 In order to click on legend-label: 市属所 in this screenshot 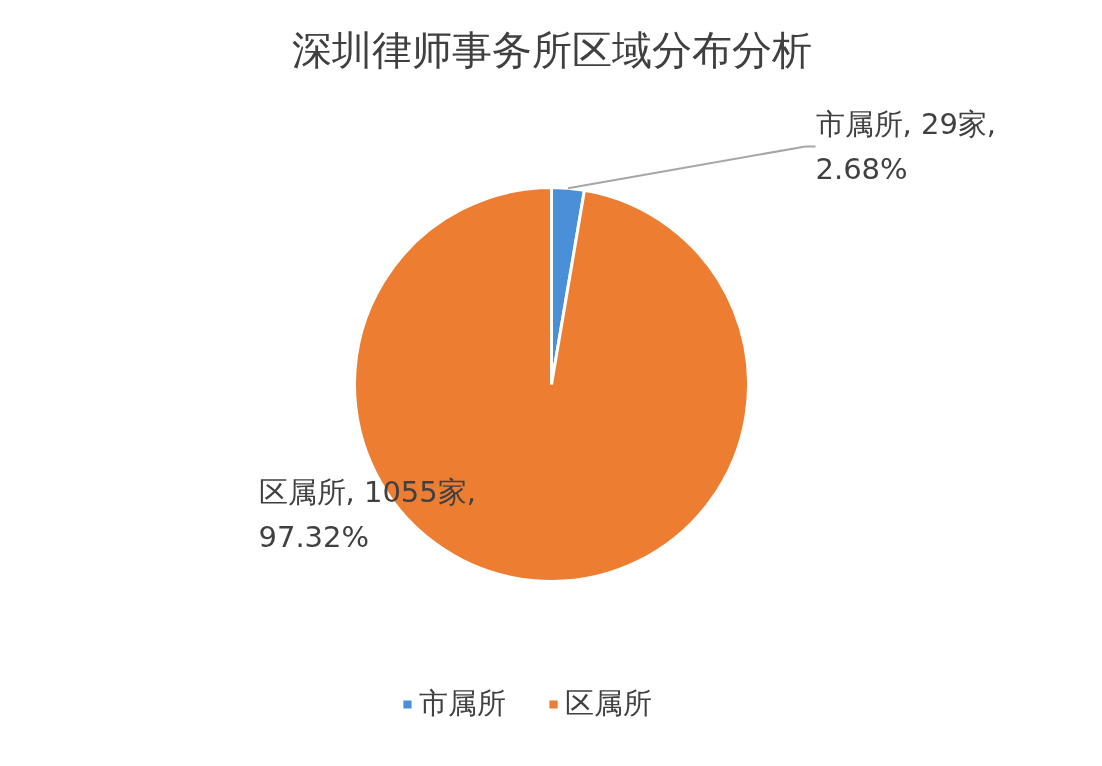, I will do `click(462, 703)`.